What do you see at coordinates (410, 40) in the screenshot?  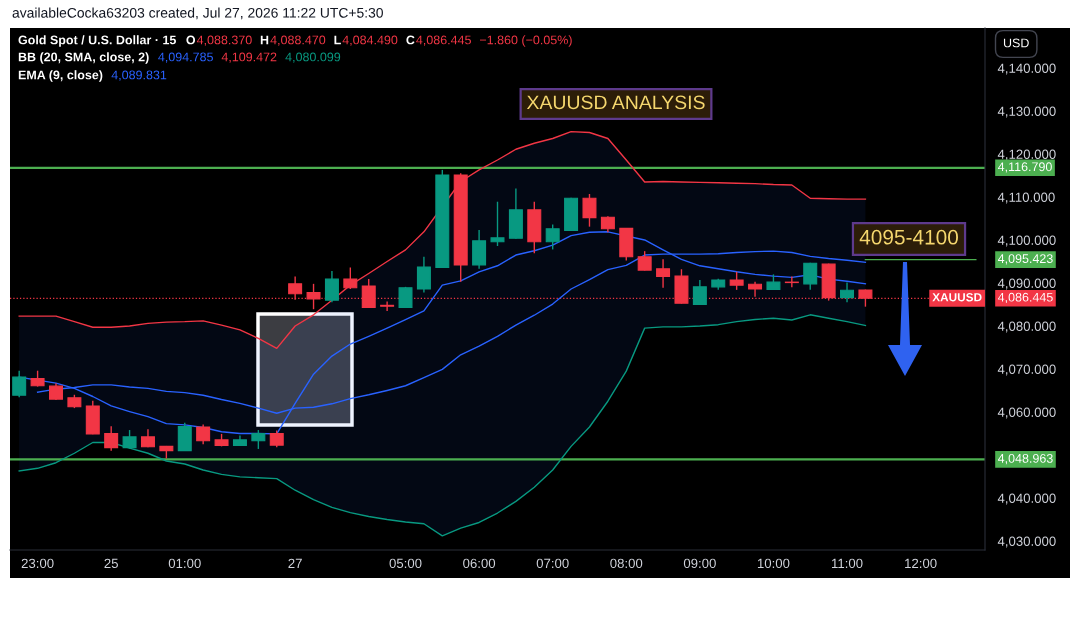 I see `annotation: C` at bounding box center [410, 40].